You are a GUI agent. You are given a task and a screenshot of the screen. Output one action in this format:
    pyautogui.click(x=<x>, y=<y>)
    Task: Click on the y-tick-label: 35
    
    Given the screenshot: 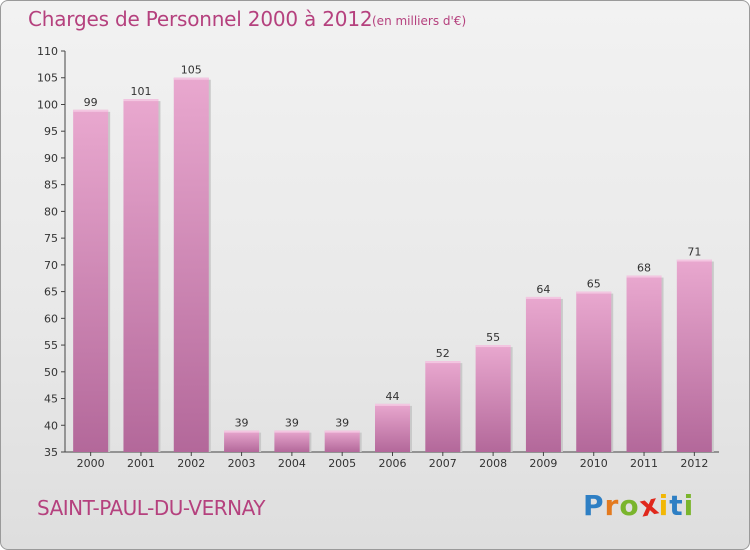 What is the action you would take?
    pyautogui.click(x=51, y=452)
    